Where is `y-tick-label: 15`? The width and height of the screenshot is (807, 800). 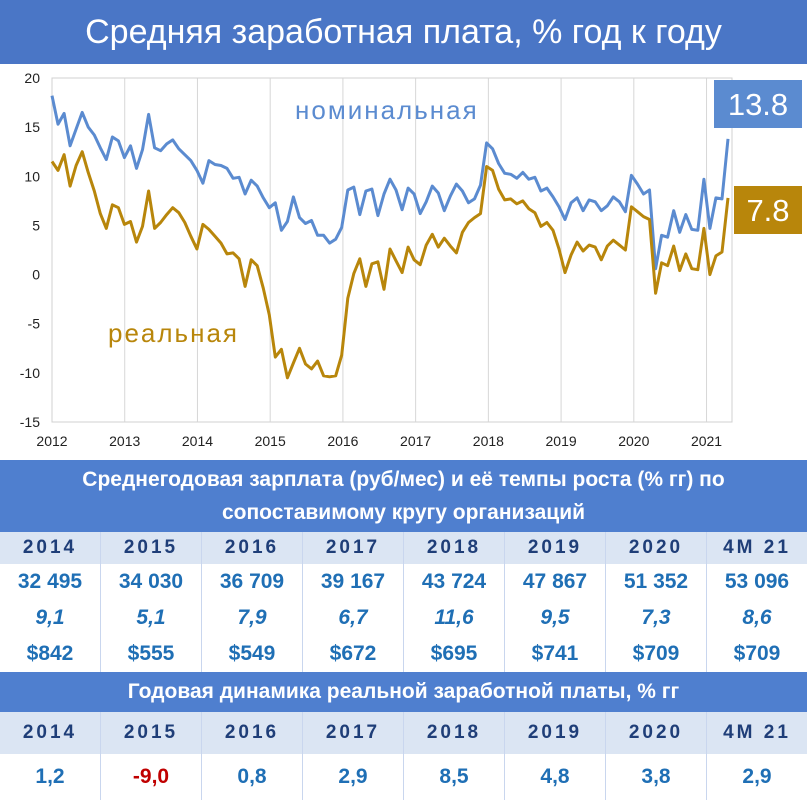
y-tick-label: 15 is located at coordinates (32, 127).